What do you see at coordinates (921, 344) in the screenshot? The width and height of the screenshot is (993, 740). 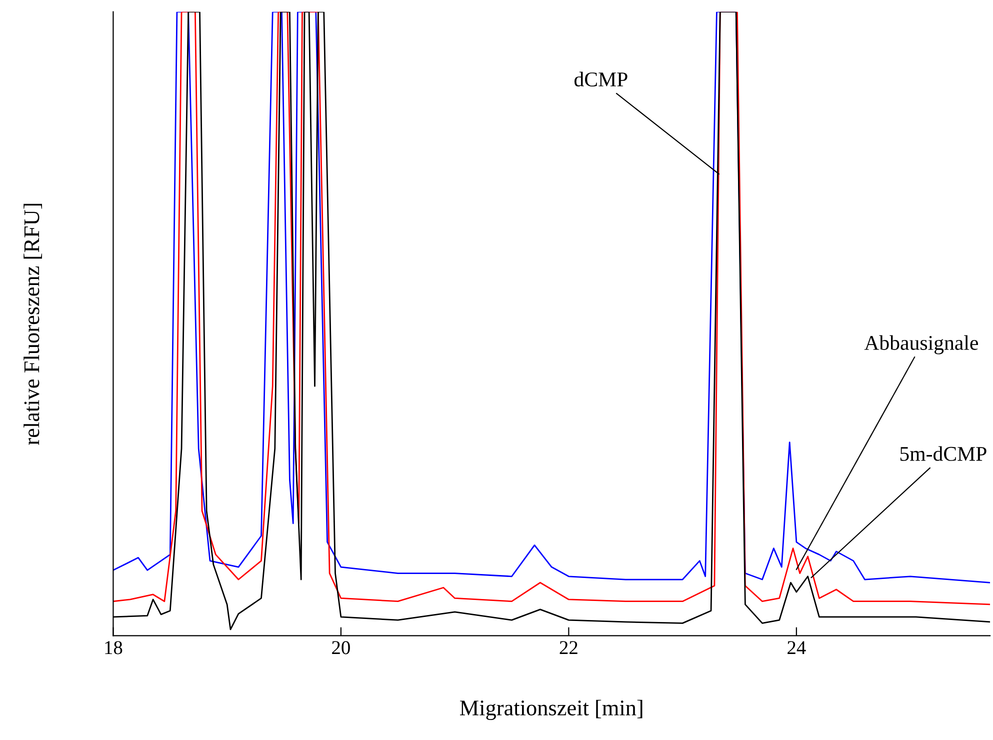 I see `annotation: Abbausignale` at bounding box center [921, 344].